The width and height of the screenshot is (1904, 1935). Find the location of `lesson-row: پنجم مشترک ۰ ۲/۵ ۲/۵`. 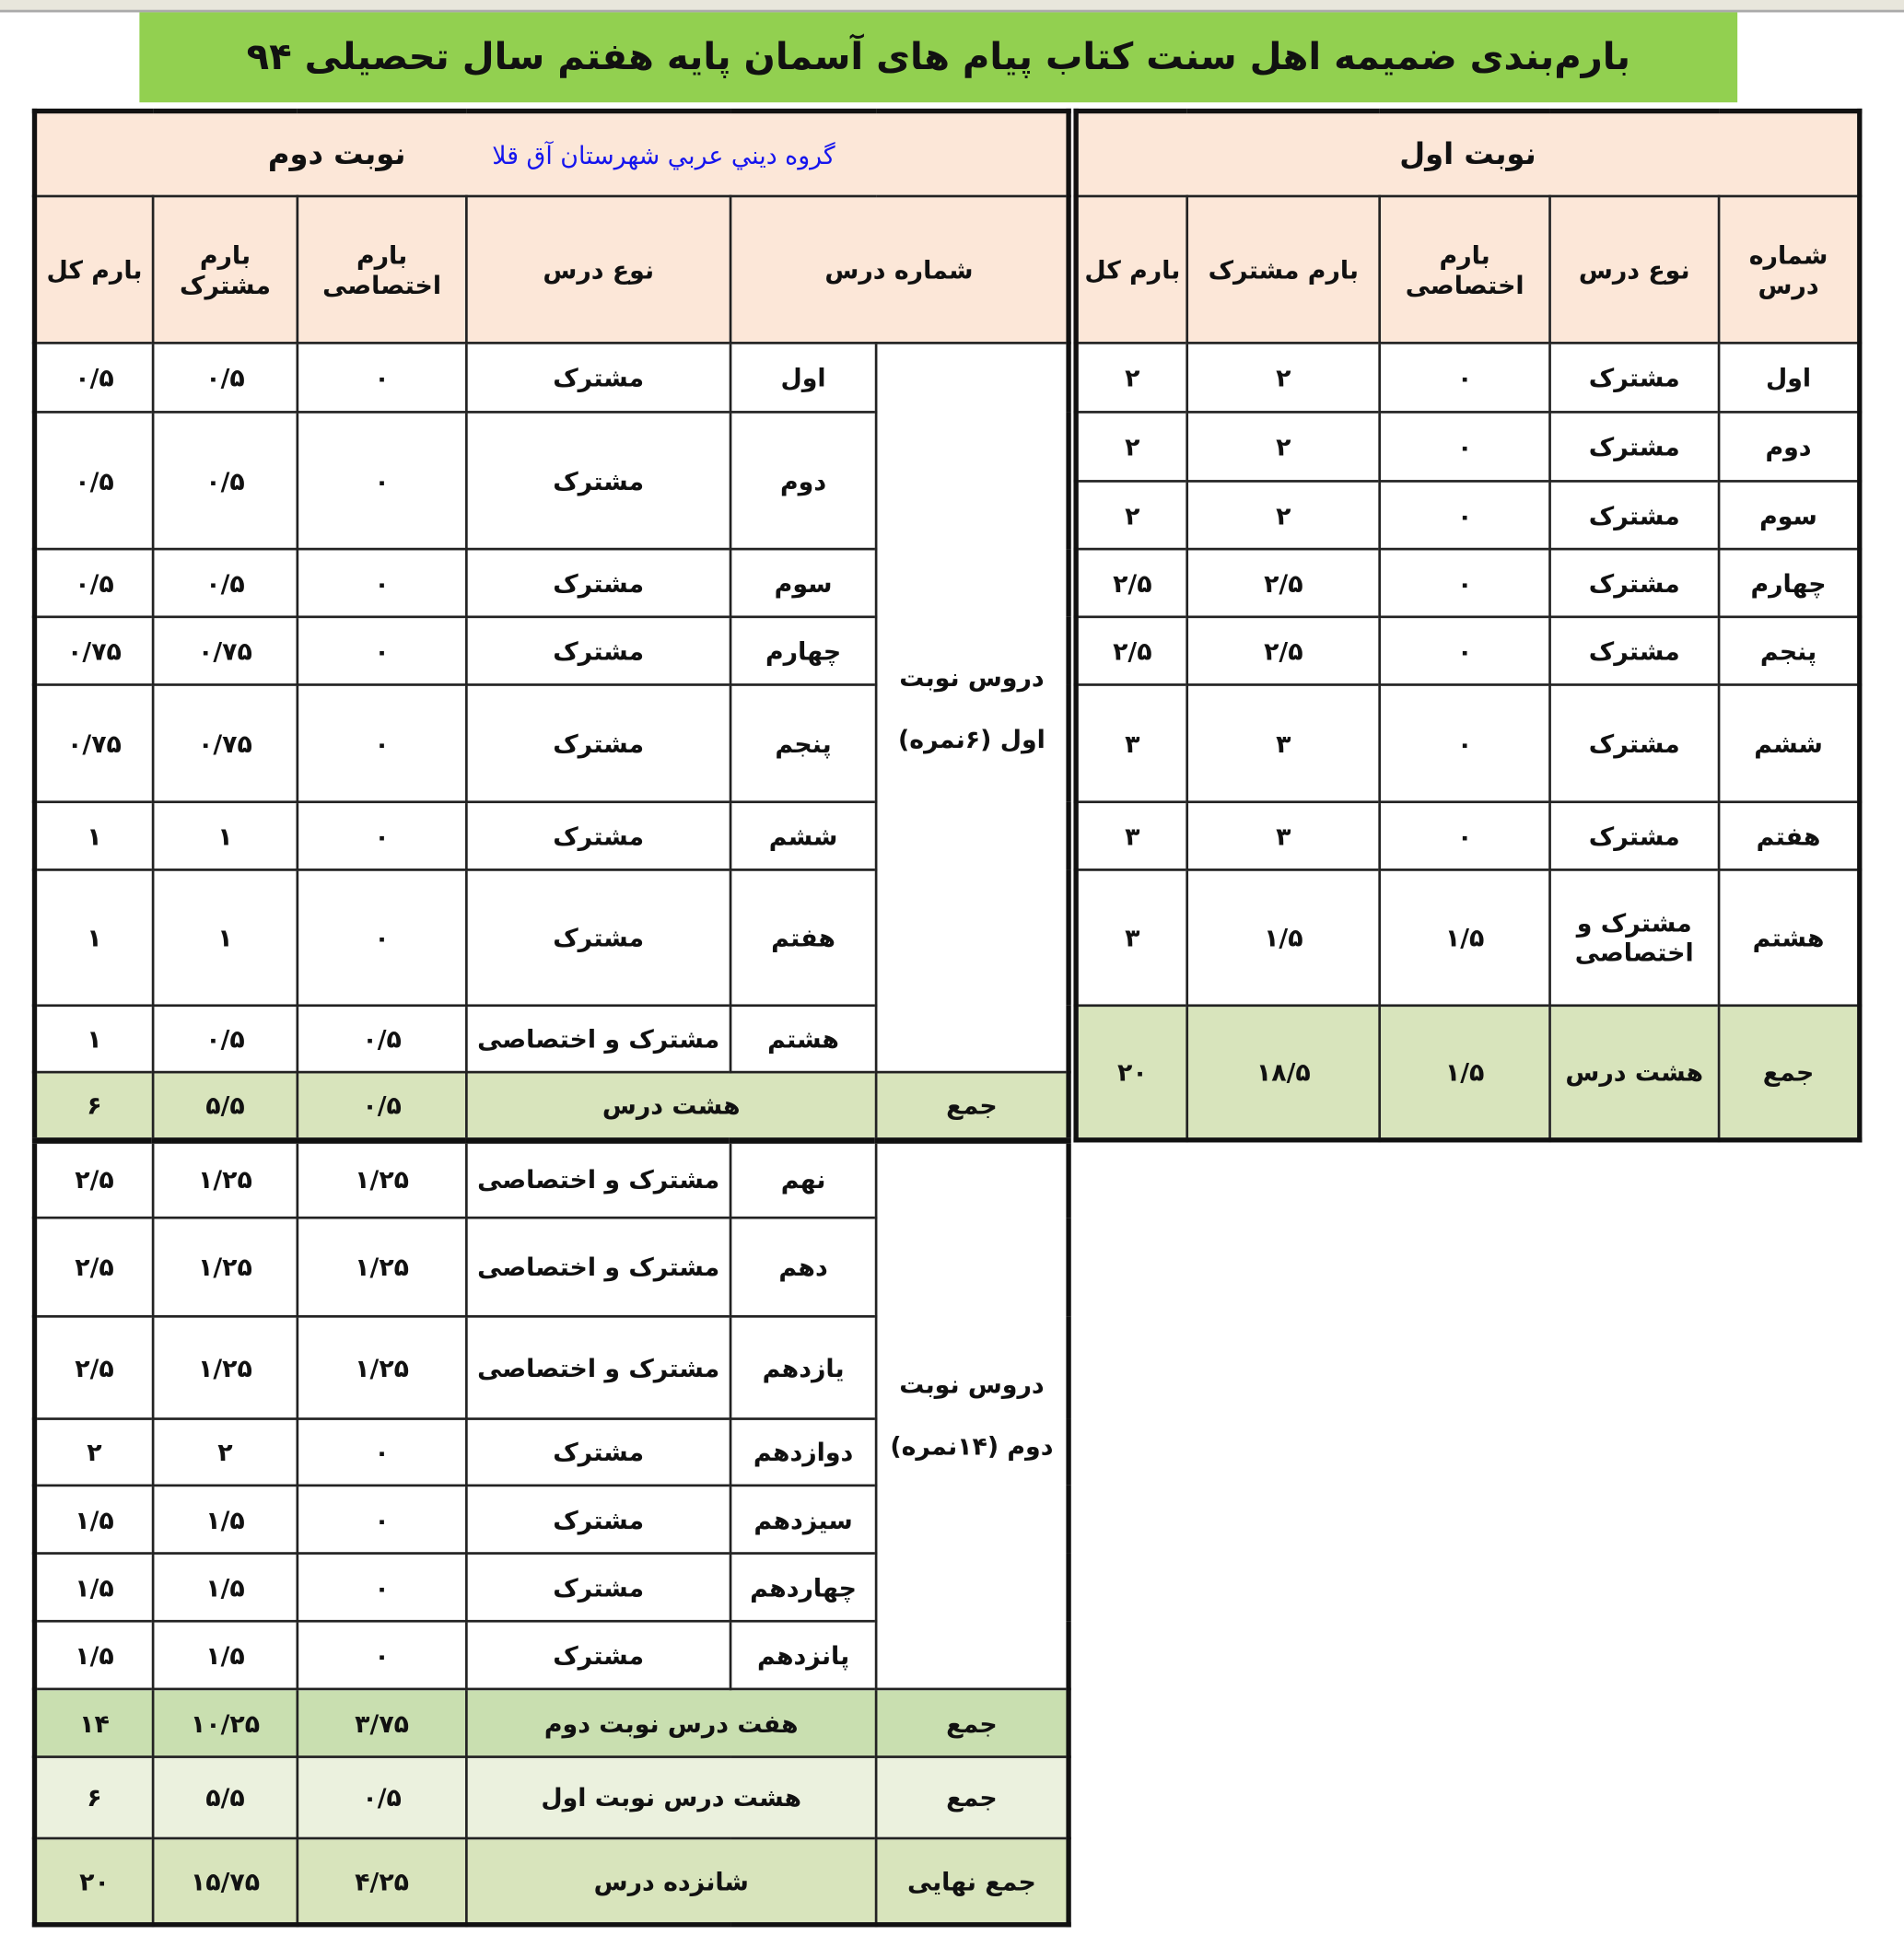

lesson-row: پنجم مشترک ۰ ۲/۵ ۲/۵ is located at coordinates (1468, 650).